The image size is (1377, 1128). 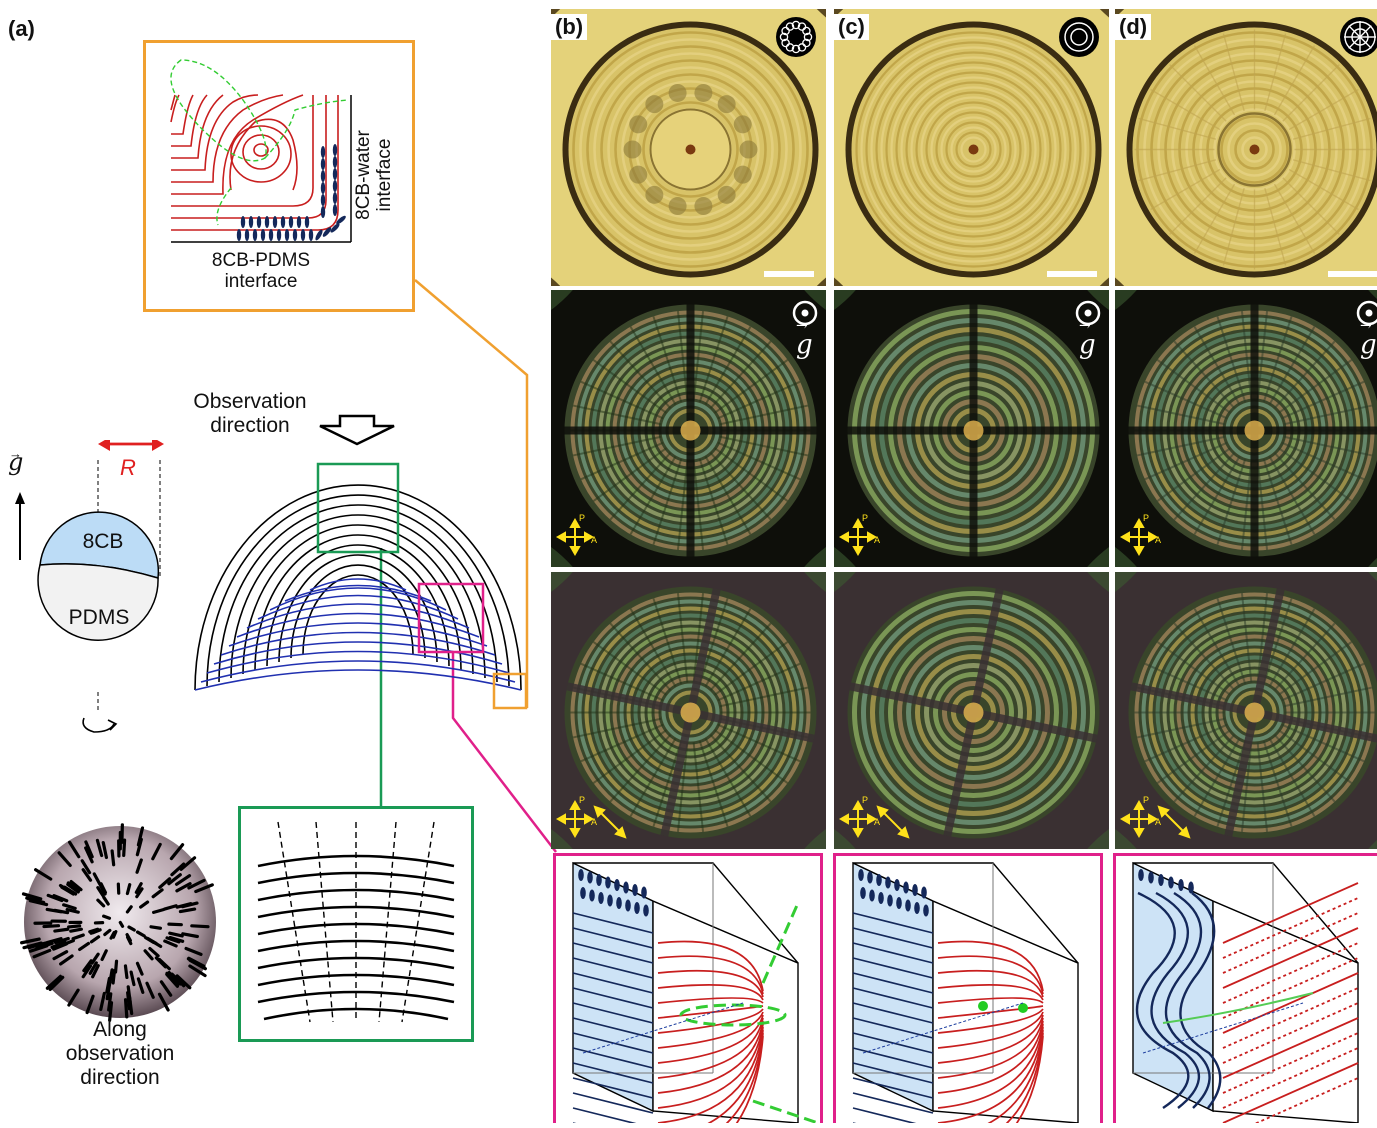 What do you see at coordinates (99, 618) in the screenshot?
I see `pdms-label: PDMS` at bounding box center [99, 618].